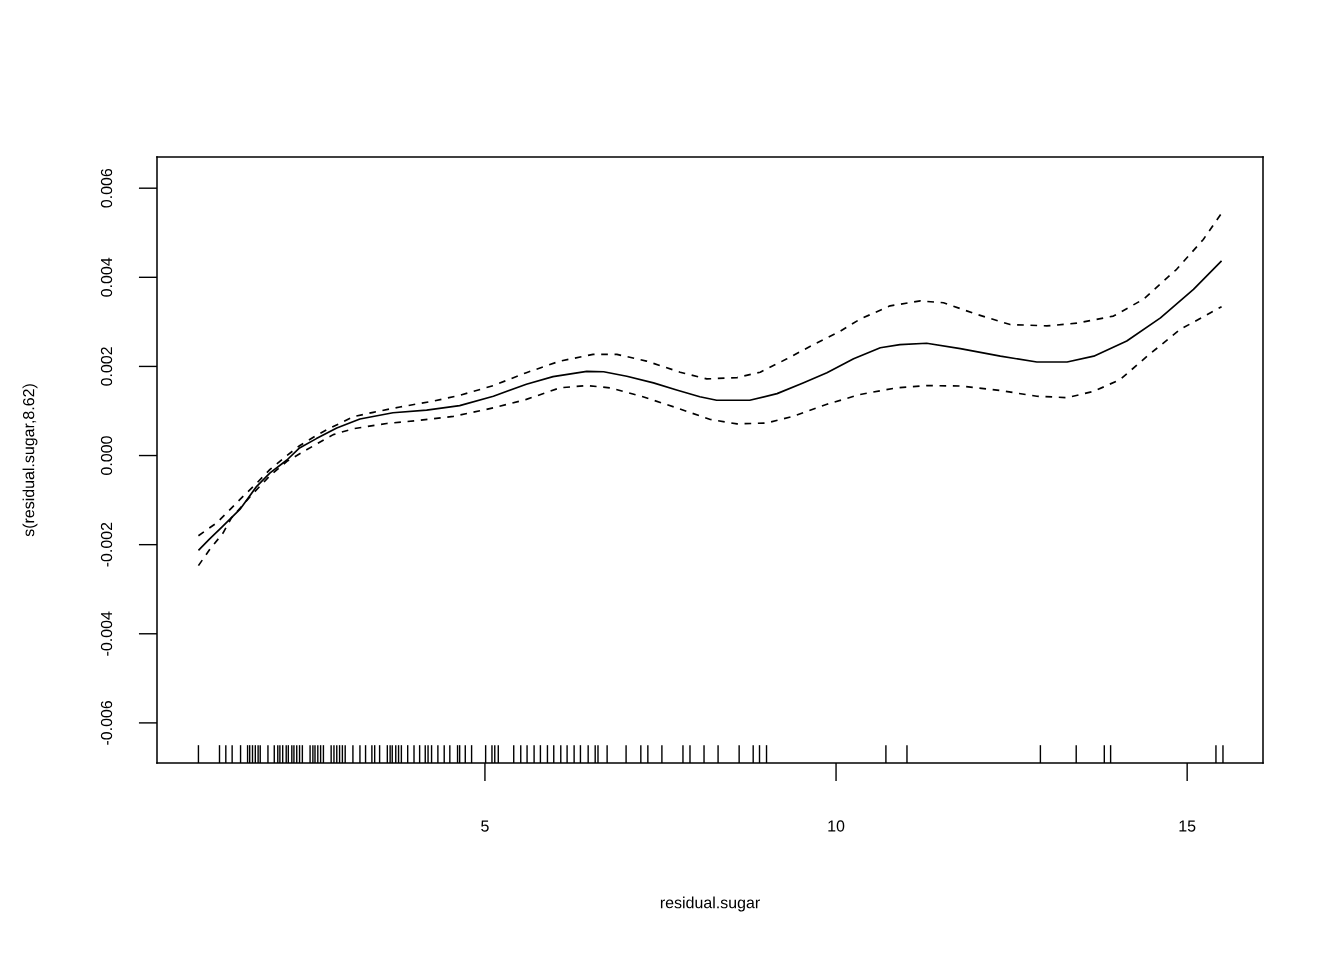 This screenshot has width=1344, height=960. Describe the element at coordinates (106, 188) in the screenshot. I see `y-tick-label: 0.006` at that location.